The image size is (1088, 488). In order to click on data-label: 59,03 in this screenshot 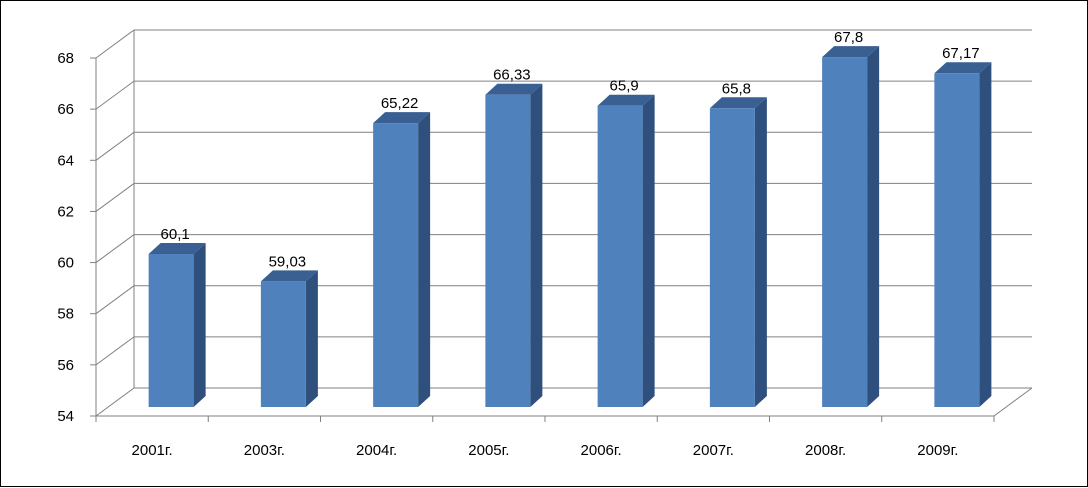, I will do `click(288, 261)`.